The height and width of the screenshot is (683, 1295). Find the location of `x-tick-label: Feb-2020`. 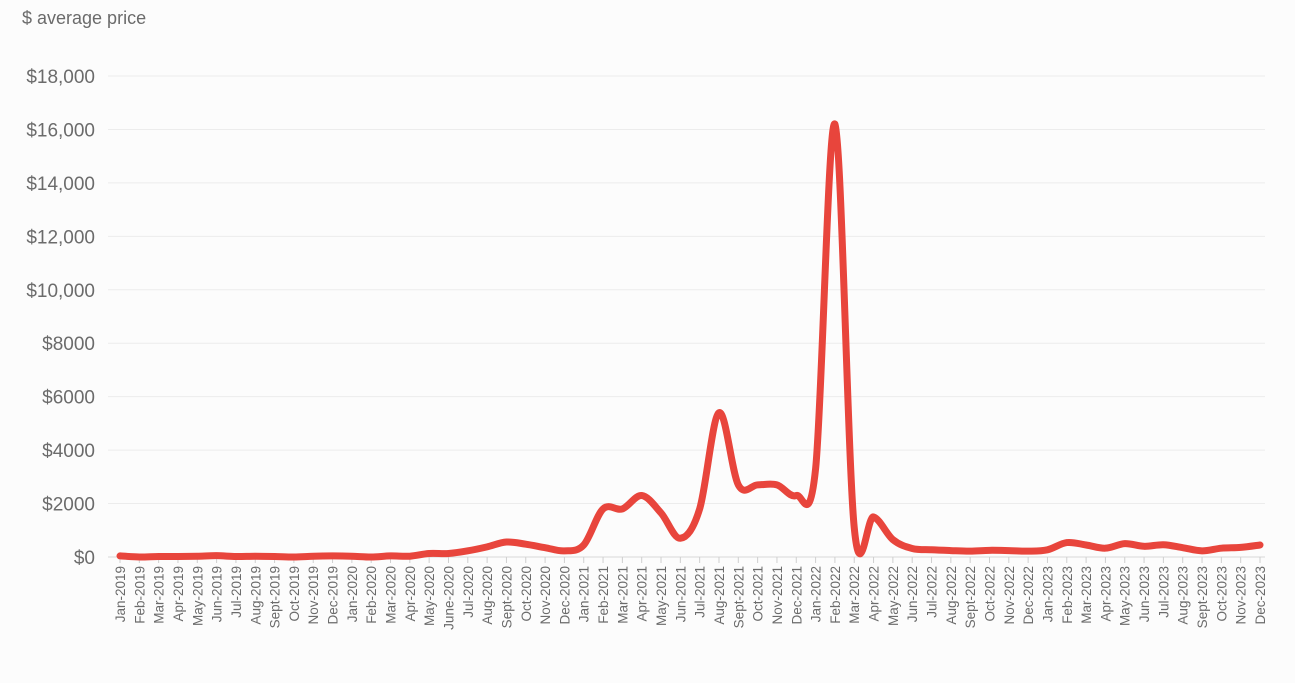

x-tick-label: Feb-2020 is located at coordinates (371, 595).